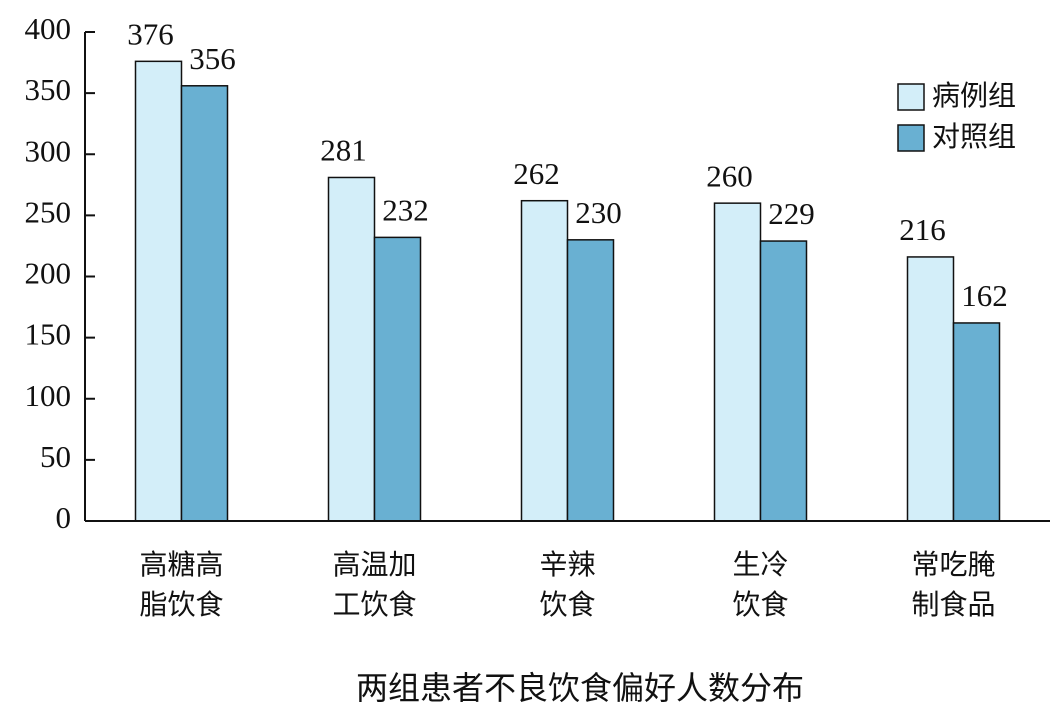 Image resolution: width=1060 pixels, height=717 pixels. What do you see at coordinates (536, 173) in the screenshot?
I see `data-label: 262` at bounding box center [536, 173].